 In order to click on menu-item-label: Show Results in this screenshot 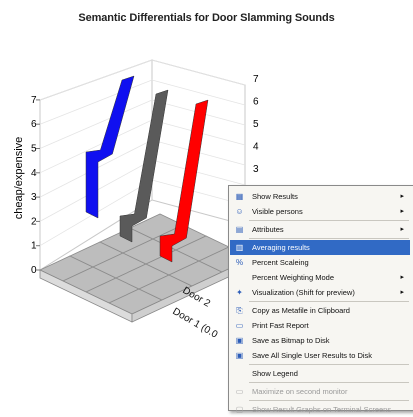, I will do `click(275, 196)`.